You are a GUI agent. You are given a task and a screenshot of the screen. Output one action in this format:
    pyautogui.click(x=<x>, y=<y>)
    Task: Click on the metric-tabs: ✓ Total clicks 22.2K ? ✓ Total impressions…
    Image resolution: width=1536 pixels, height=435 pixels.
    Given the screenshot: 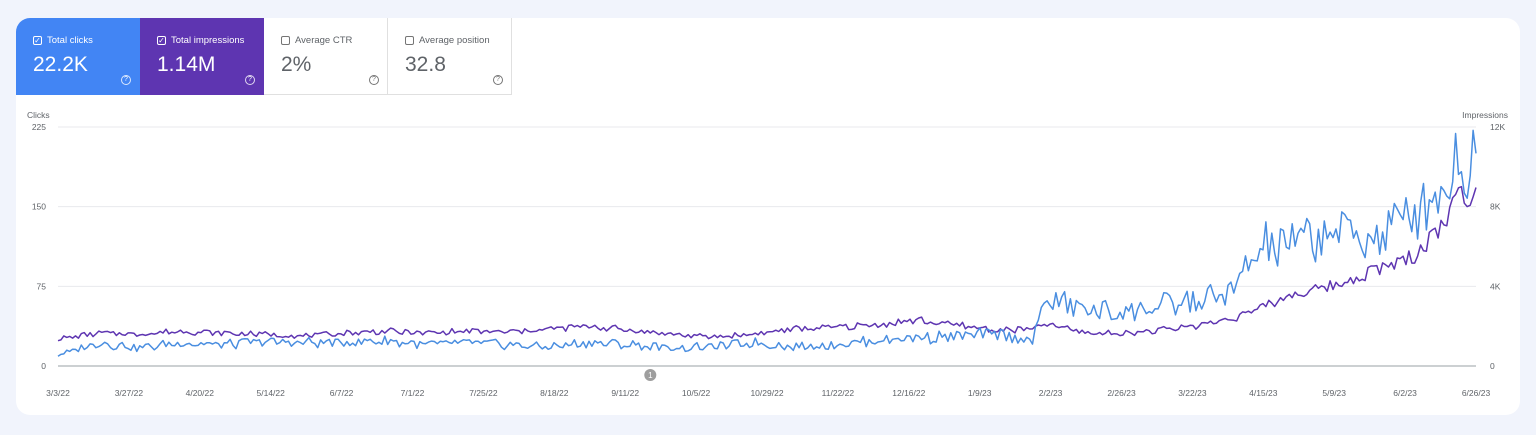 What is the action you would take?
    pyautogui.click(x=264, y=56)
    